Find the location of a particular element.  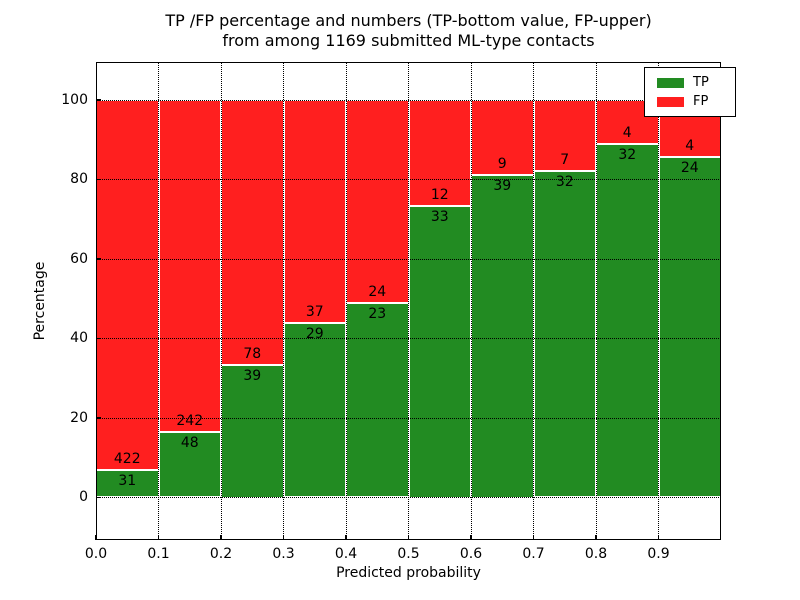

bar-label-fp: 24 is located at coordinates (377, 291).